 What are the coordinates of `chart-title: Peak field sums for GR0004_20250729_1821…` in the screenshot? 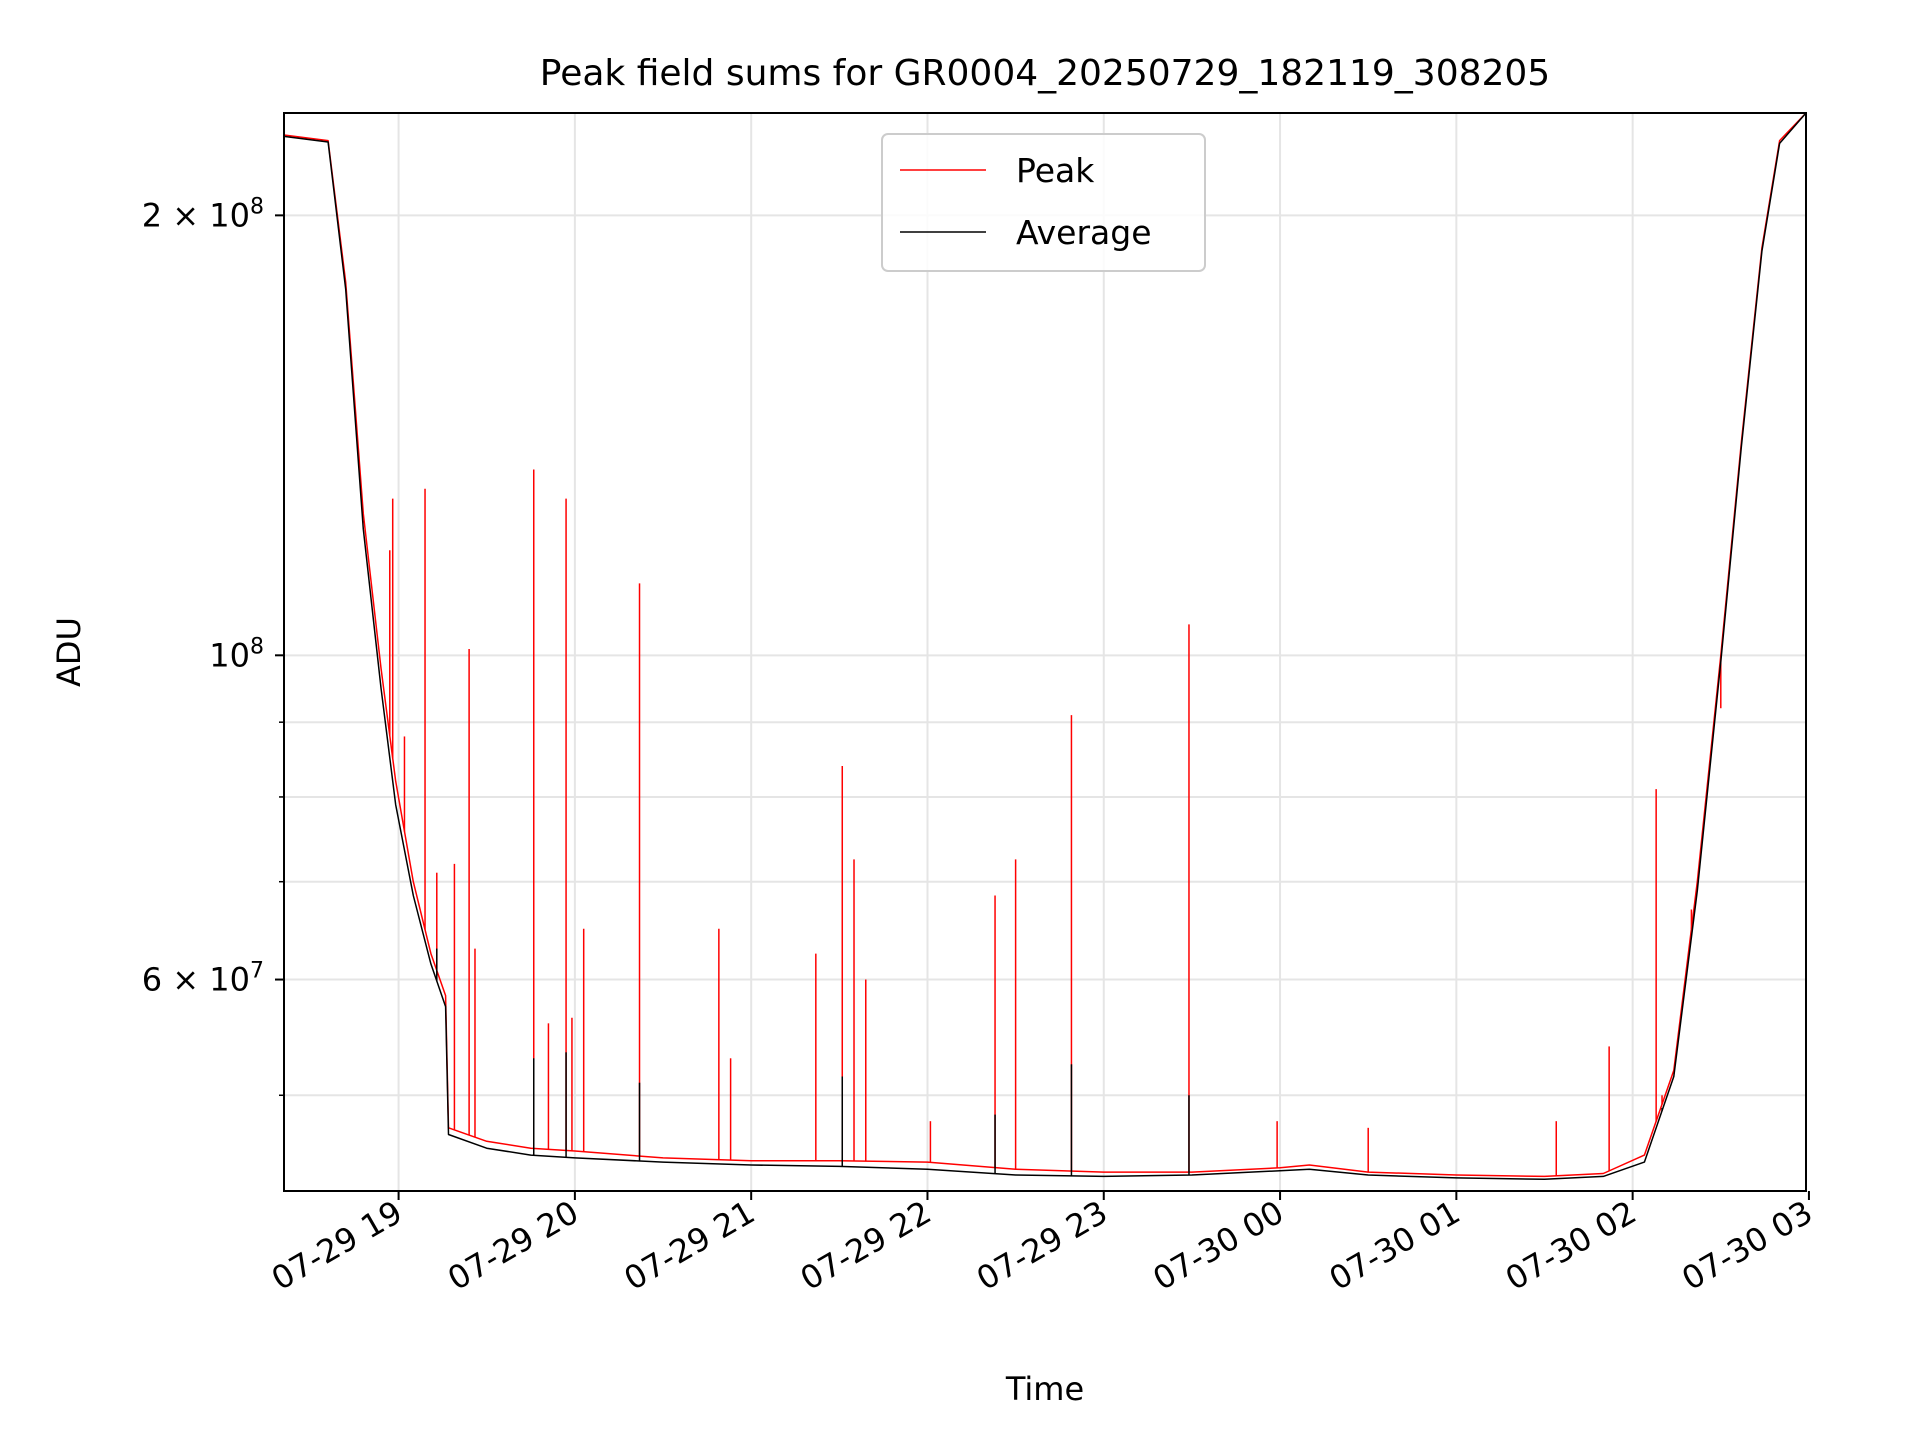 It's located at (1045, 73).